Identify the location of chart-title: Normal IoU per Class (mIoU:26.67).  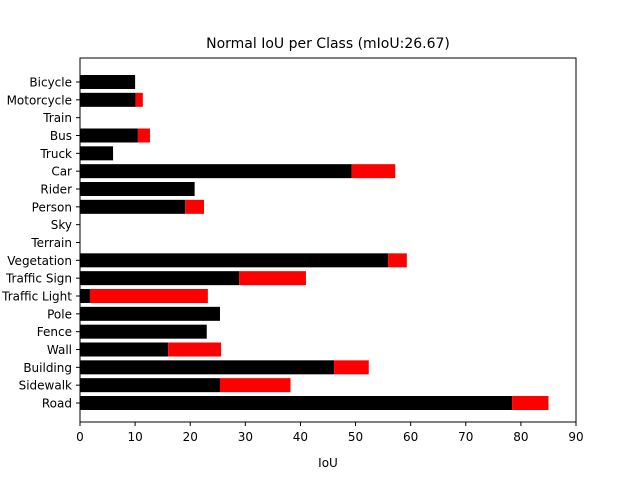
(328, 44).